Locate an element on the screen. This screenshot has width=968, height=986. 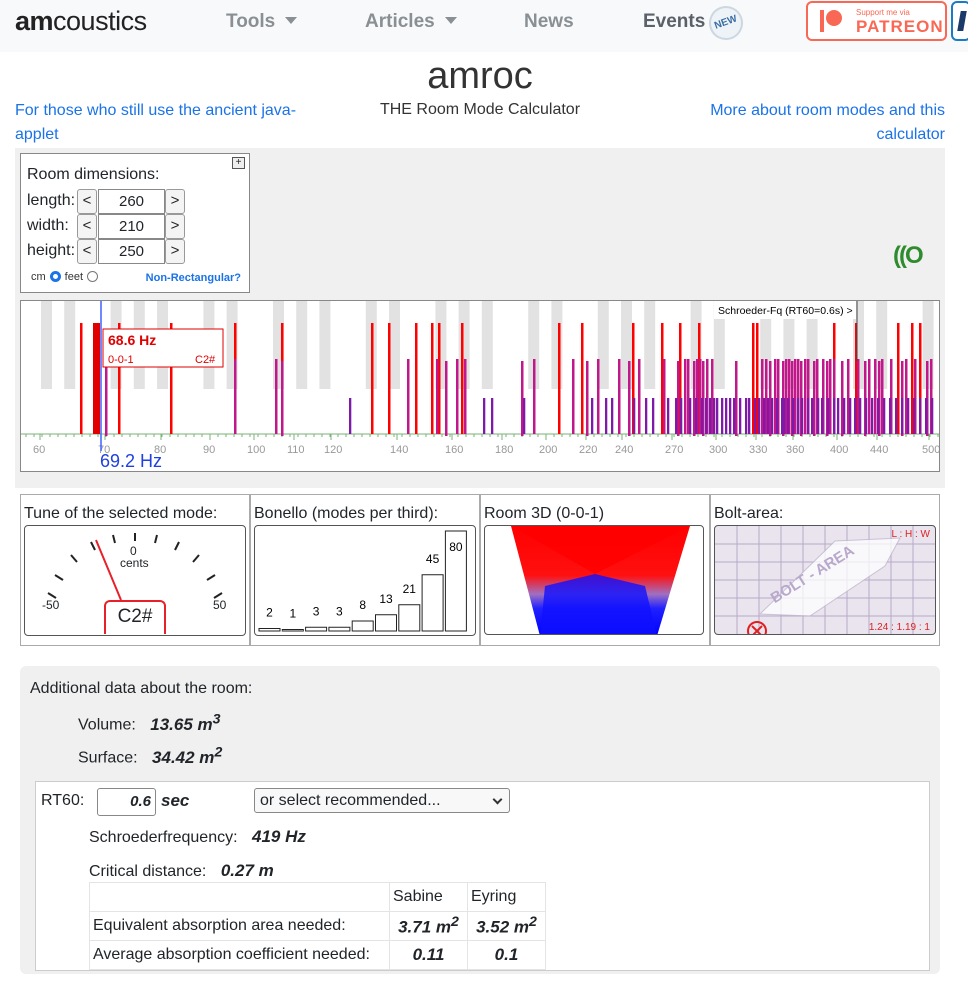
surface-row: Surface: 34.42 m2 is located at coordinates (150, 756).